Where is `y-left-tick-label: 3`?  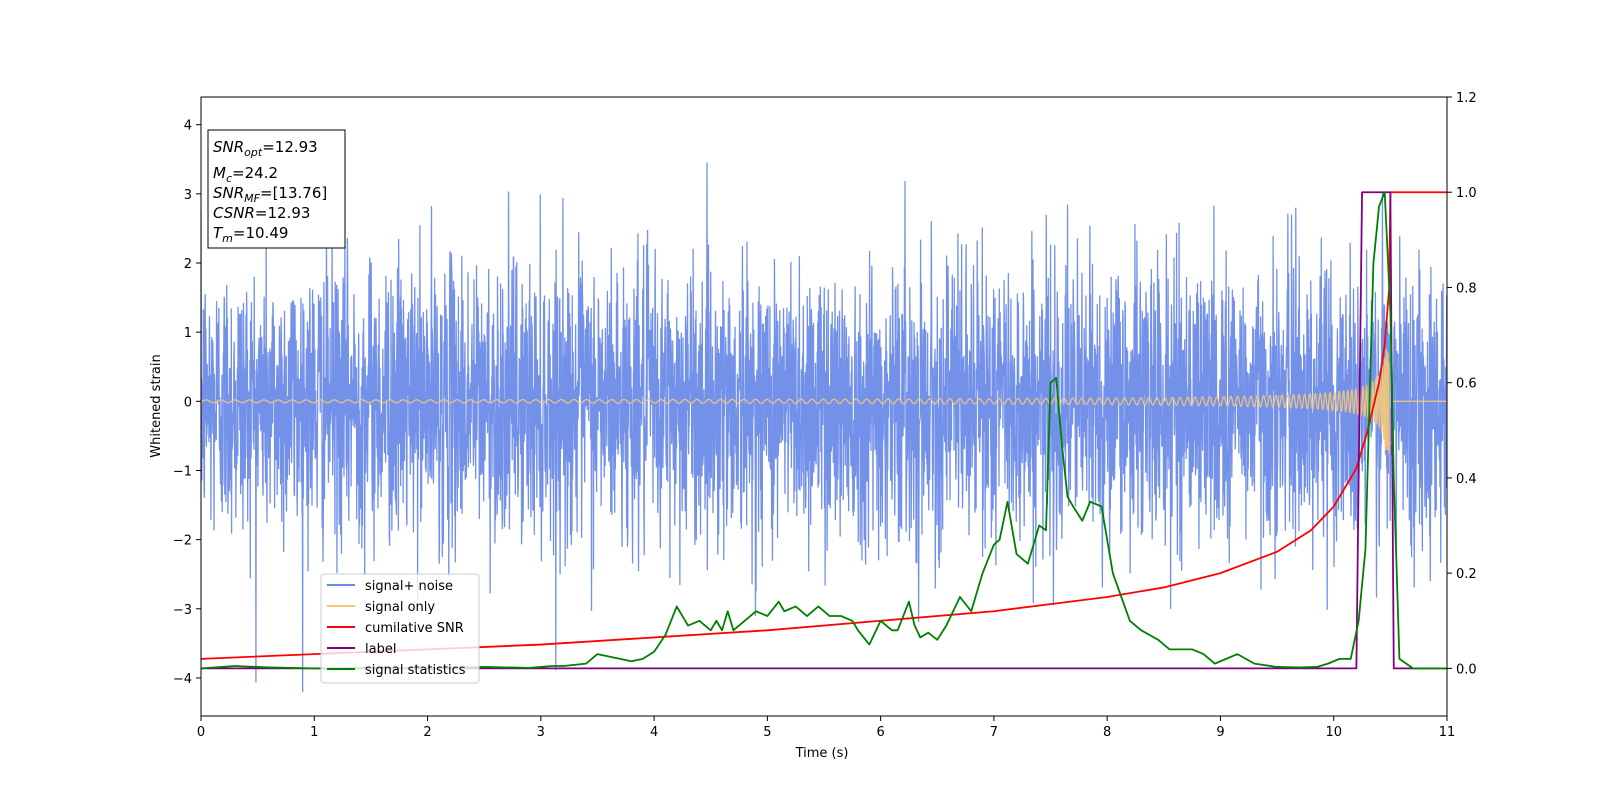 y-left-tick-label: 3 is located at coordinates (188, 195).